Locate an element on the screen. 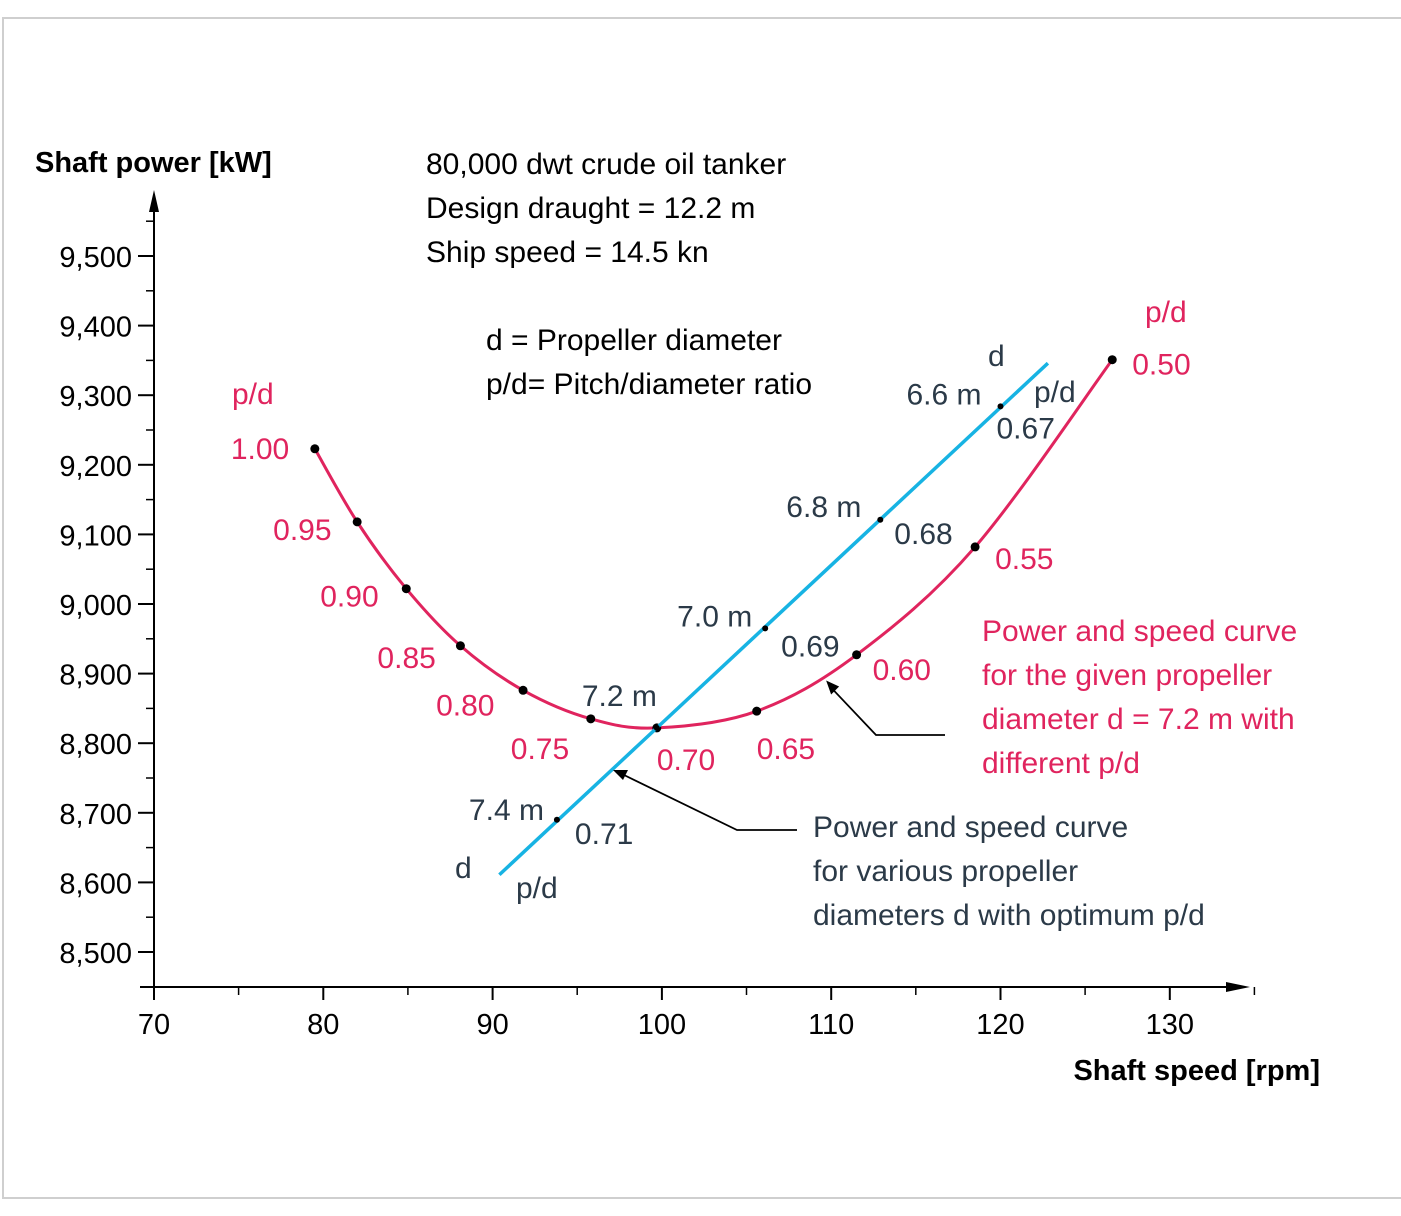 The width and height of the screenshot is (1401, 1216). blue-curve-diameter-label: 6.8 m is located at coordinates (823, 507).